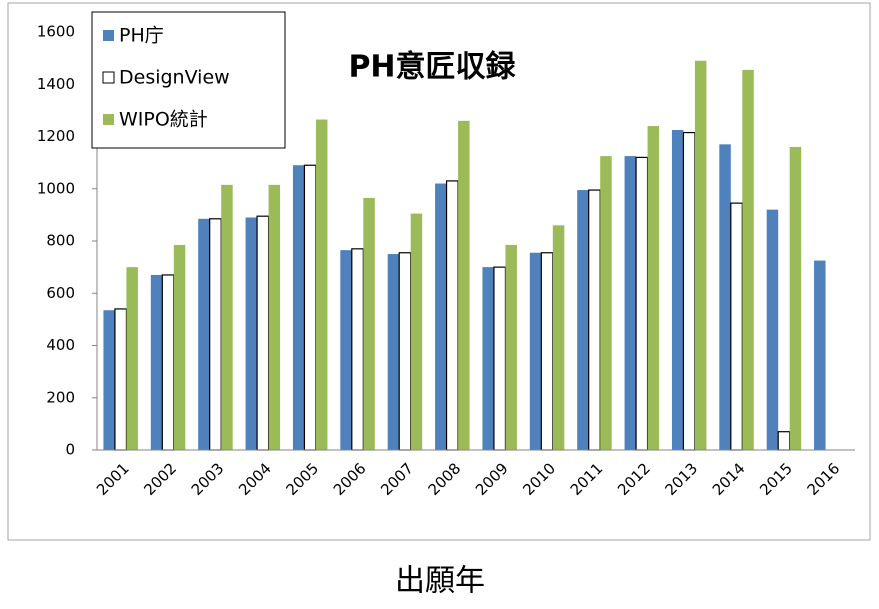 Image resolution: width=879 pixels, height=609 pixels. I want to click on y-tick-label: 1200, so click(56, 136).